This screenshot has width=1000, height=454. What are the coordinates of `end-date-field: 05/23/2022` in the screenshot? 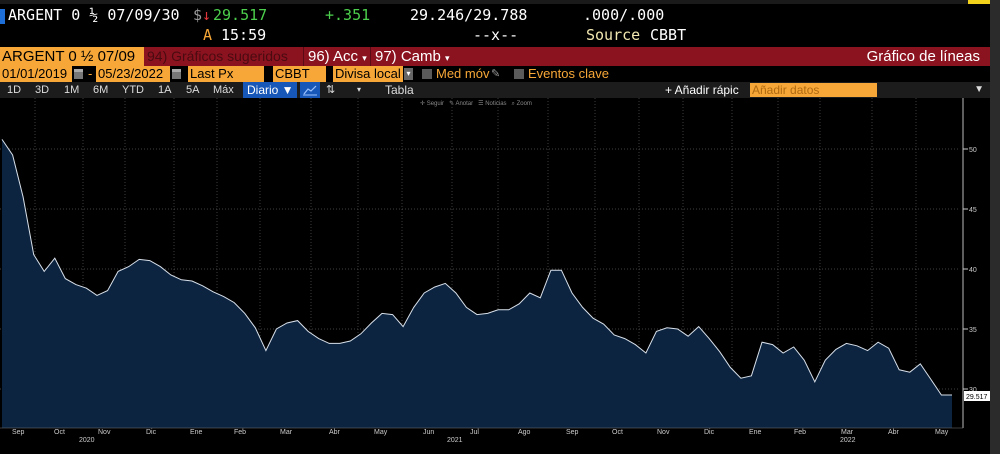 It's located at (133, 74).